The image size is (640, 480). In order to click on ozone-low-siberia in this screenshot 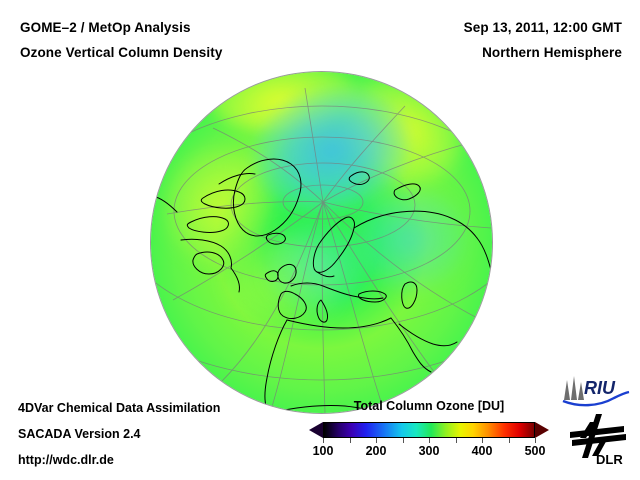, I will do `click(410, 239)`.